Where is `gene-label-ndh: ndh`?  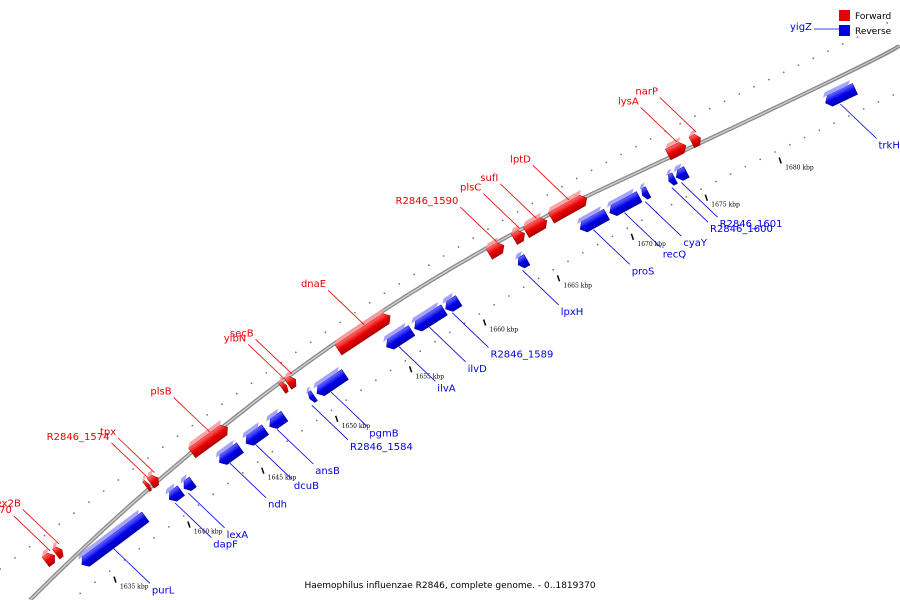 gene-label-ndh: ndh is located at coordinates (277, 505).